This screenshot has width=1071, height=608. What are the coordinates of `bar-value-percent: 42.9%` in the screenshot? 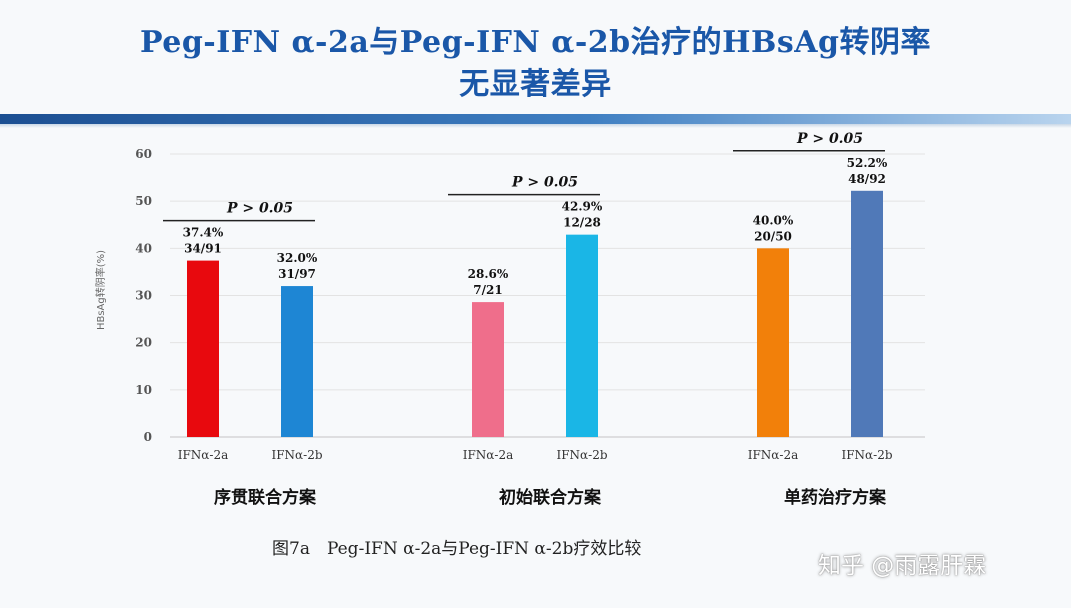 It's located at (582, 207).